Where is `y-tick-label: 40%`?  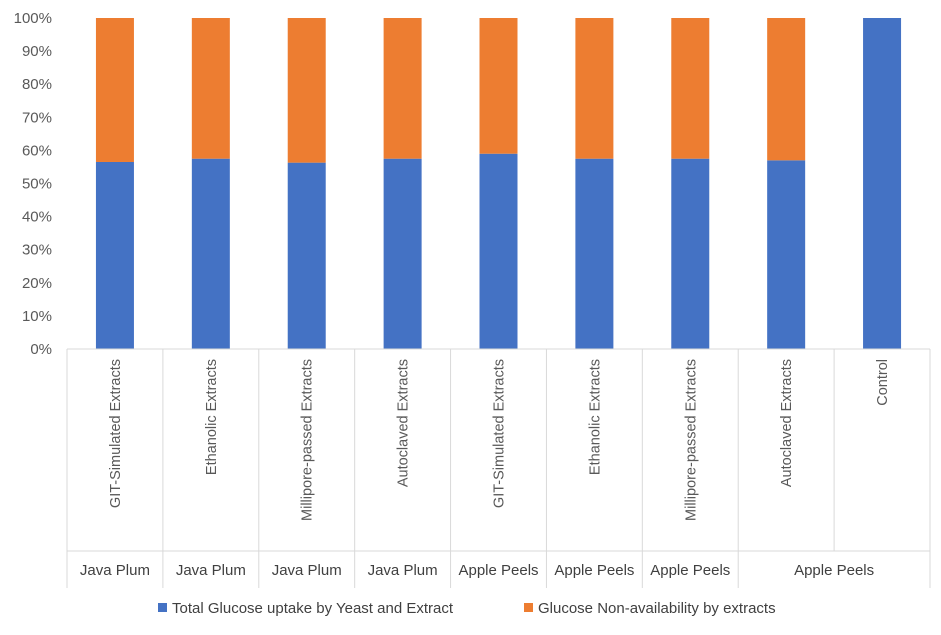
y-tick-label: 40% is located at coordinates (37, 217).